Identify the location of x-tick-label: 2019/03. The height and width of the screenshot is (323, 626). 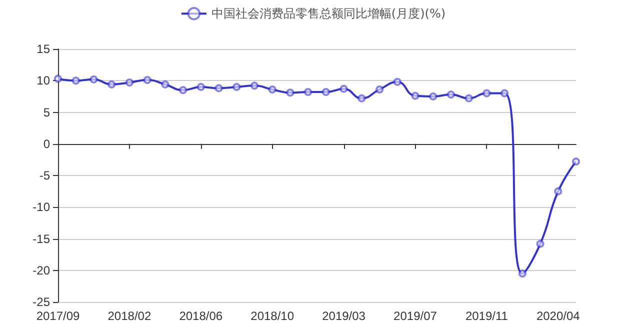
(344, 316).